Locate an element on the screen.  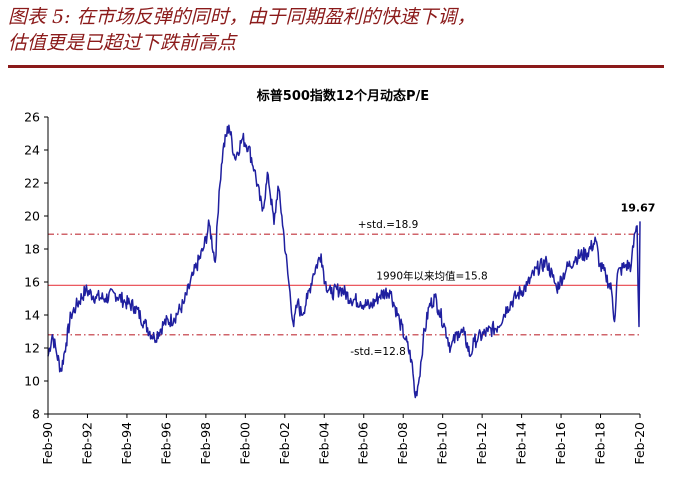
x-tick-label-15: Feb-20 is located at coordinates (639, 443).